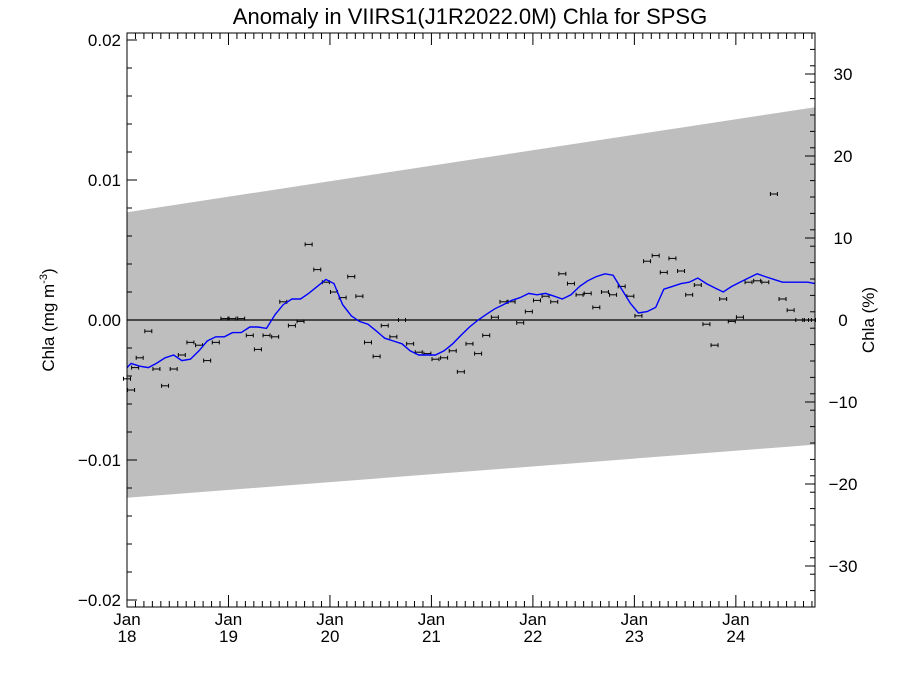  What do you see at coordinates (735, 636) in the screenshot?
I see `x-tick-year-label: 24` at bounding box center [735, 636].